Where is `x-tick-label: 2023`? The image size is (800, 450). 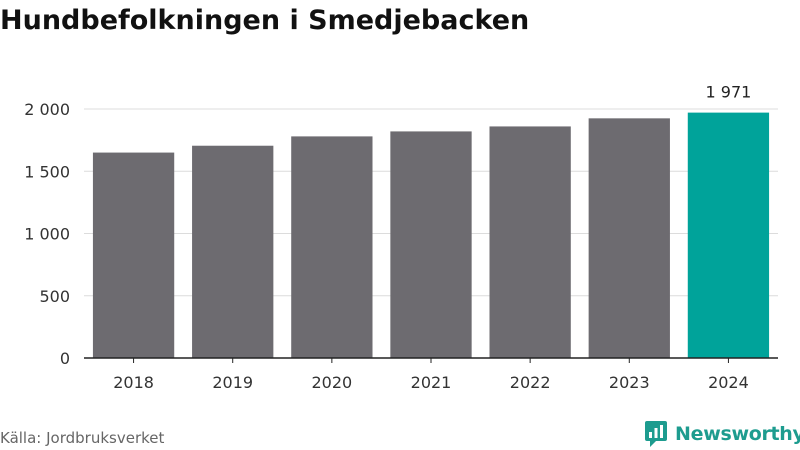
x-tick-label: 2023 is located at coordinates (629, 382).